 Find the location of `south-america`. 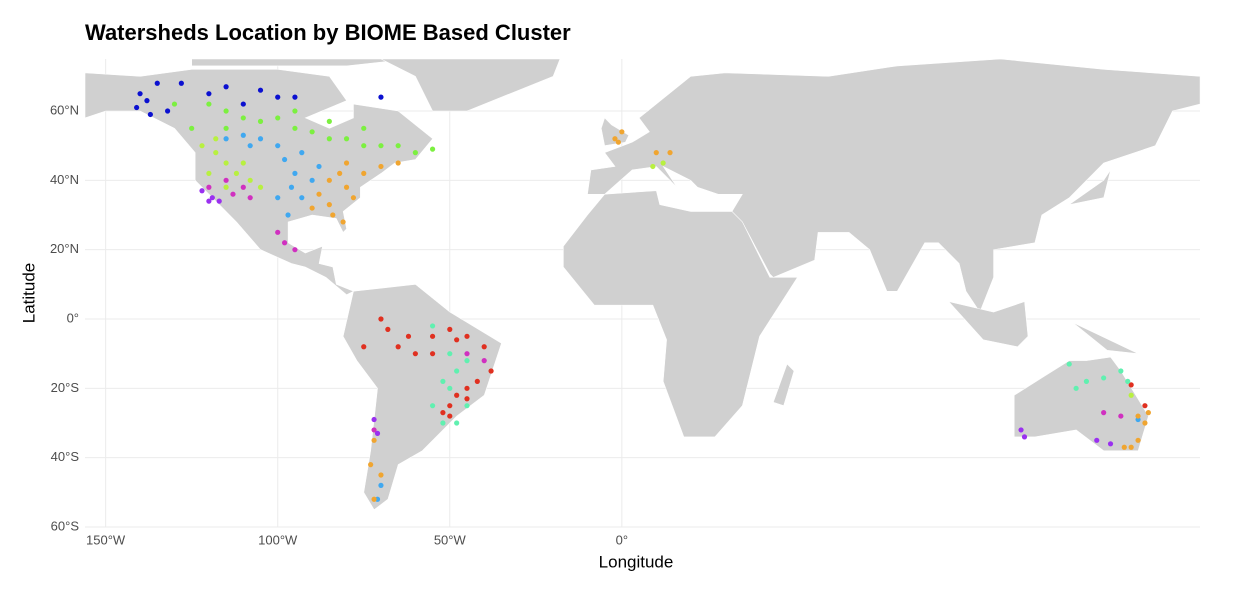

south-america is located at coordinates (422, 397).